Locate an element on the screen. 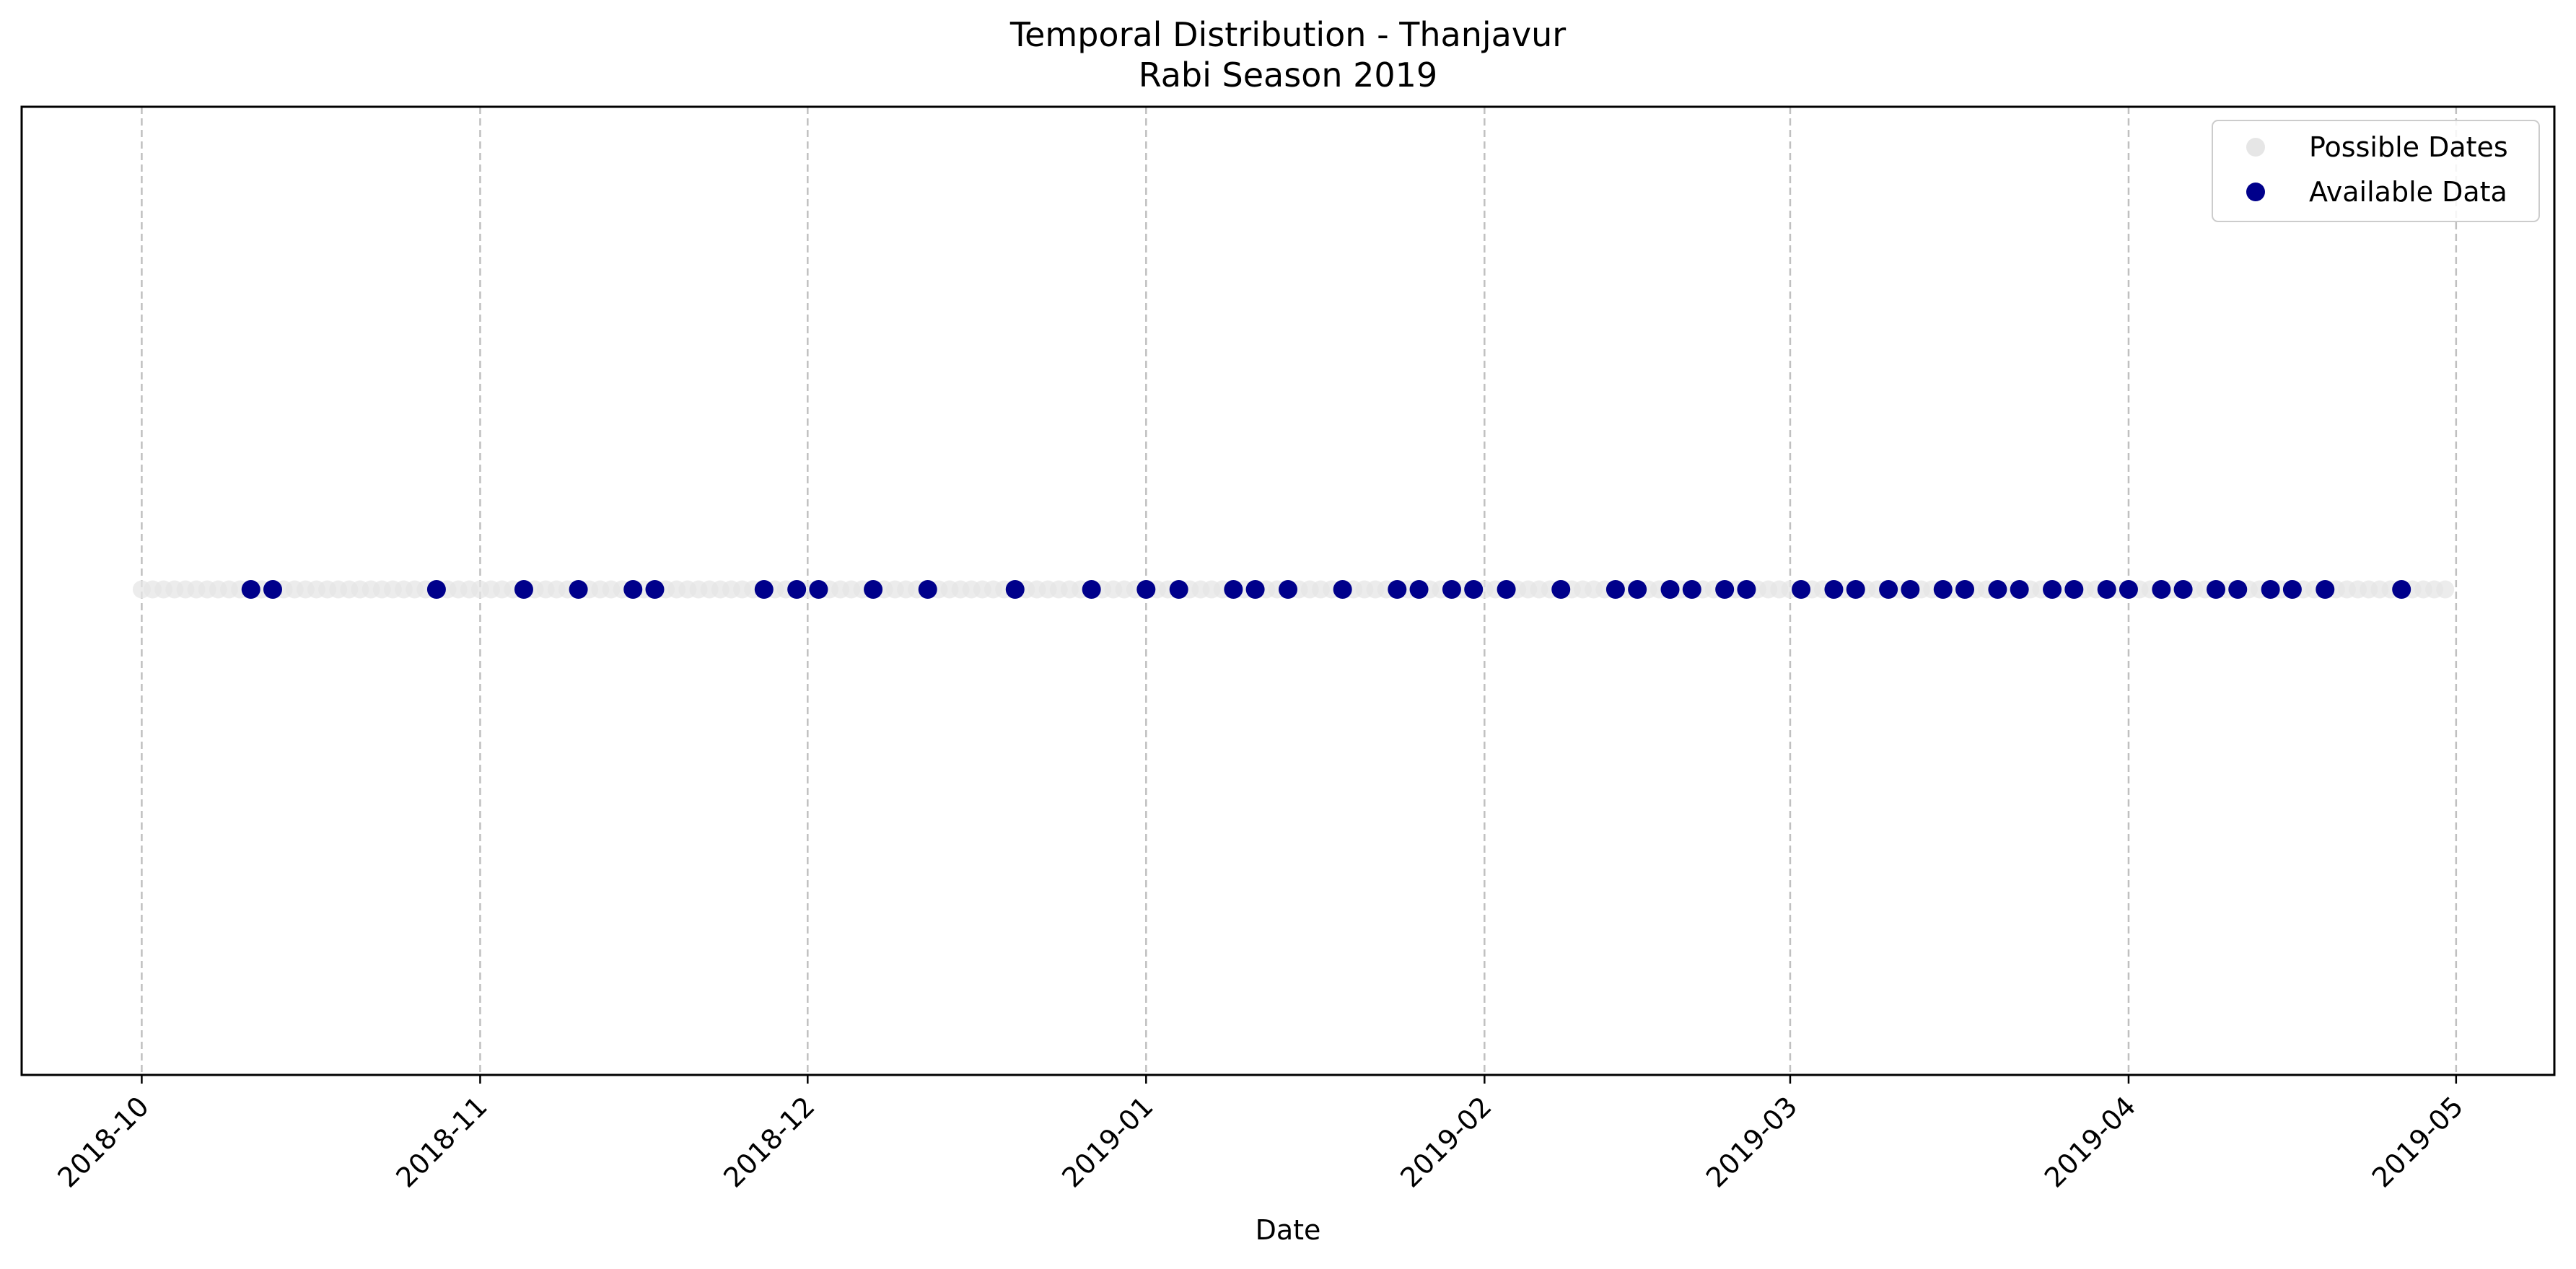  x-tick-label: 2018-11 is located at coordinates (441, 1141).